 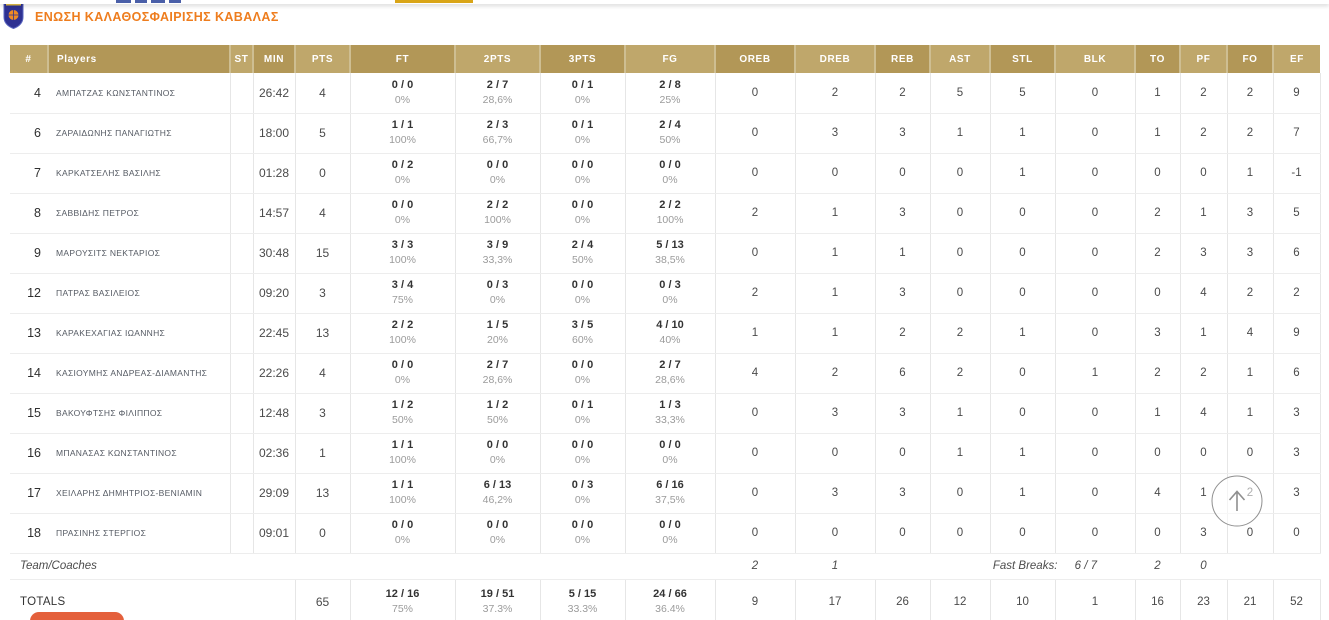 What do you see at coordinates (139, 213) in the screenshot?
I see `player-name-cell: ΣΑΒΒΙΔΗΣ ΠΕΤΡΟΣ` at bounding box center [139, 213].